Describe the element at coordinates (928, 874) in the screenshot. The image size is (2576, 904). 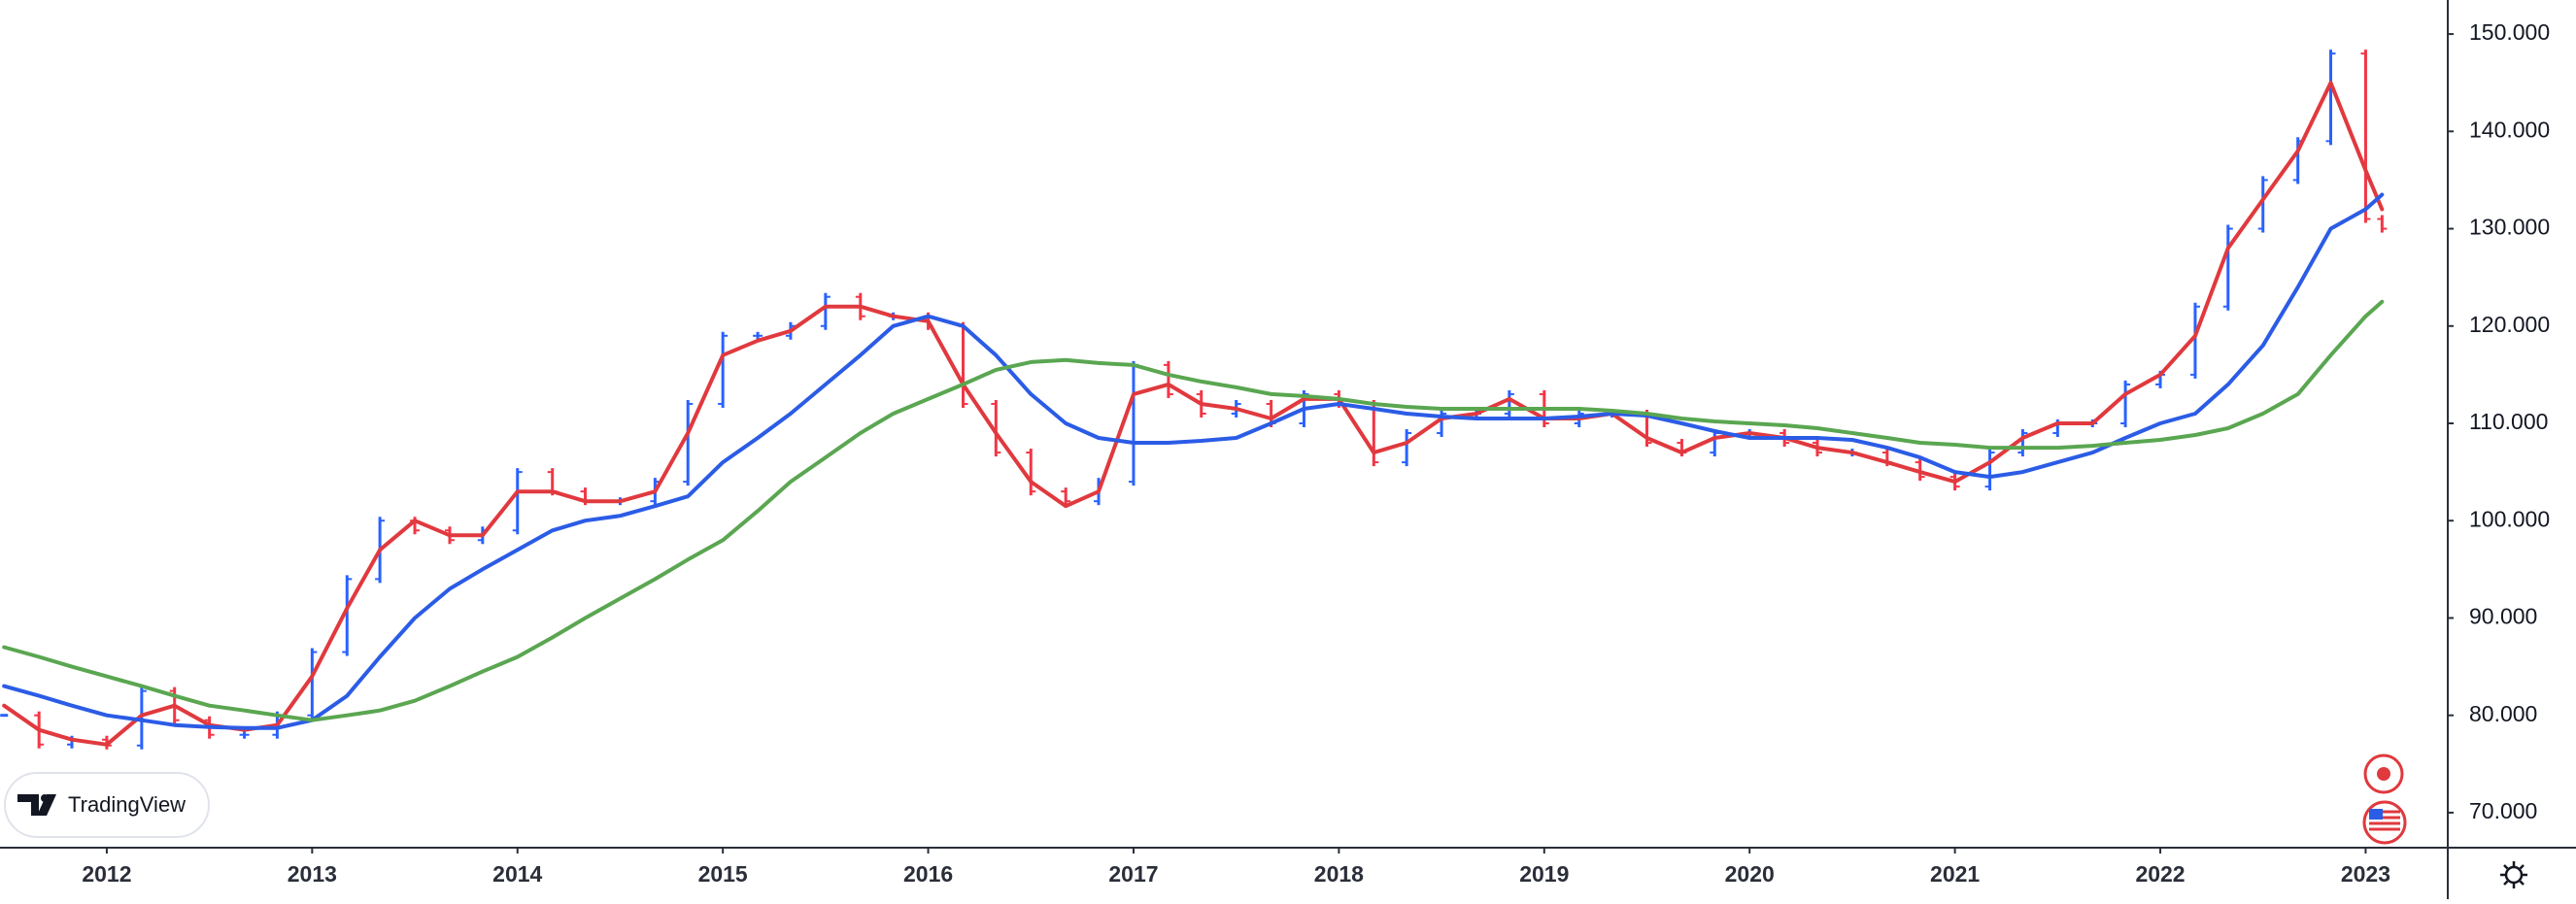
I see `x-tick-label: 2016` at that location.